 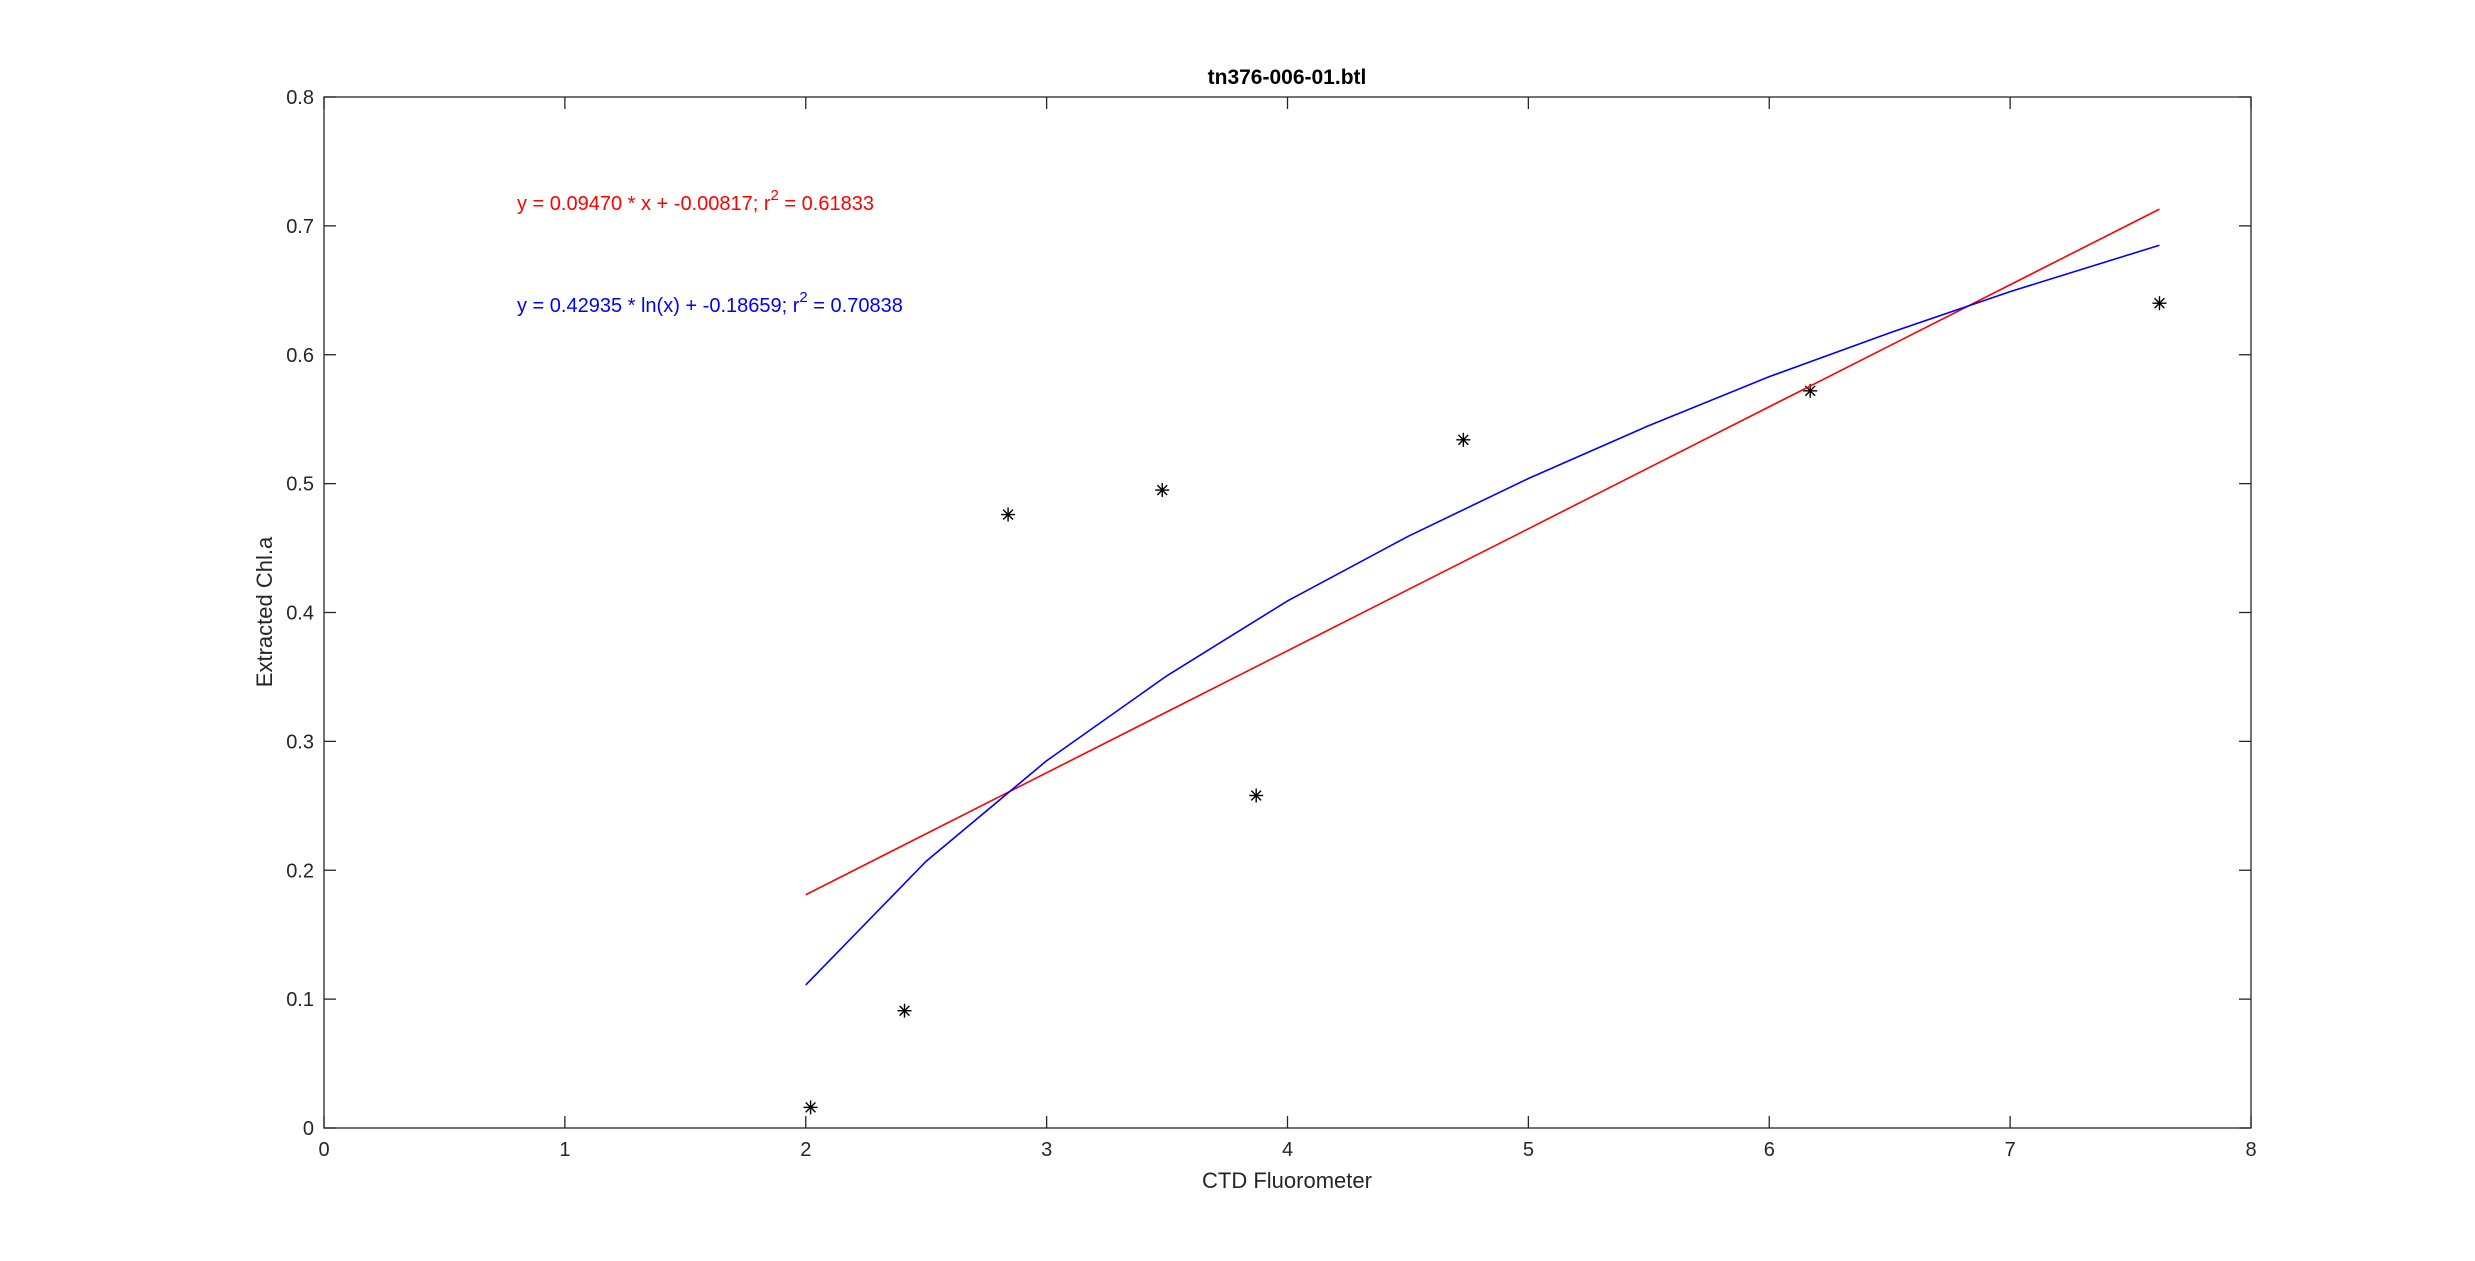 I want to click on x-axis-label: CTD Fluorometer, so click(x=1287, y=1180).